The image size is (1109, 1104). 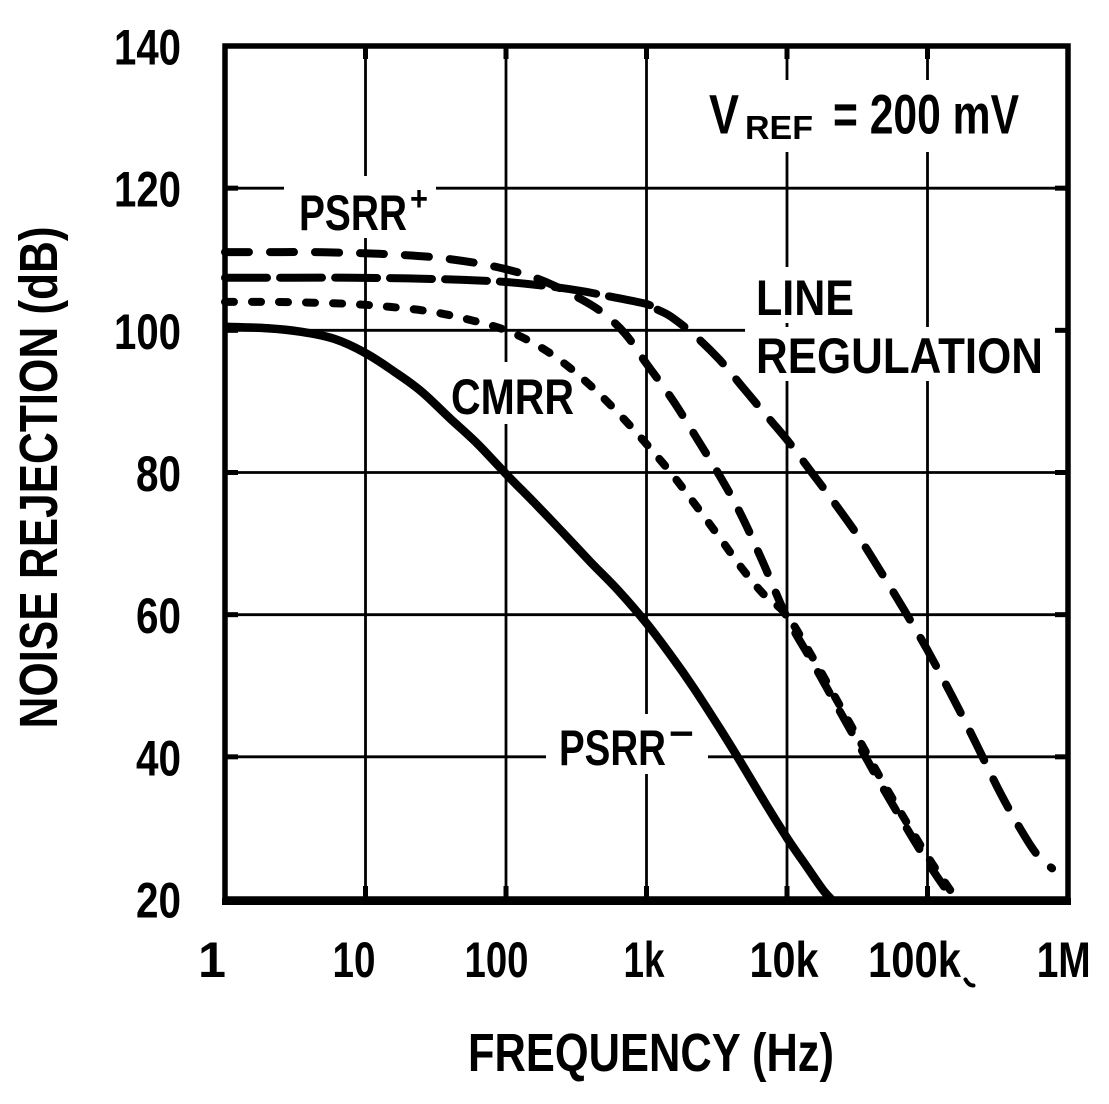 I want to click on knockout-psrr-minus, so click(x=627, y=744).